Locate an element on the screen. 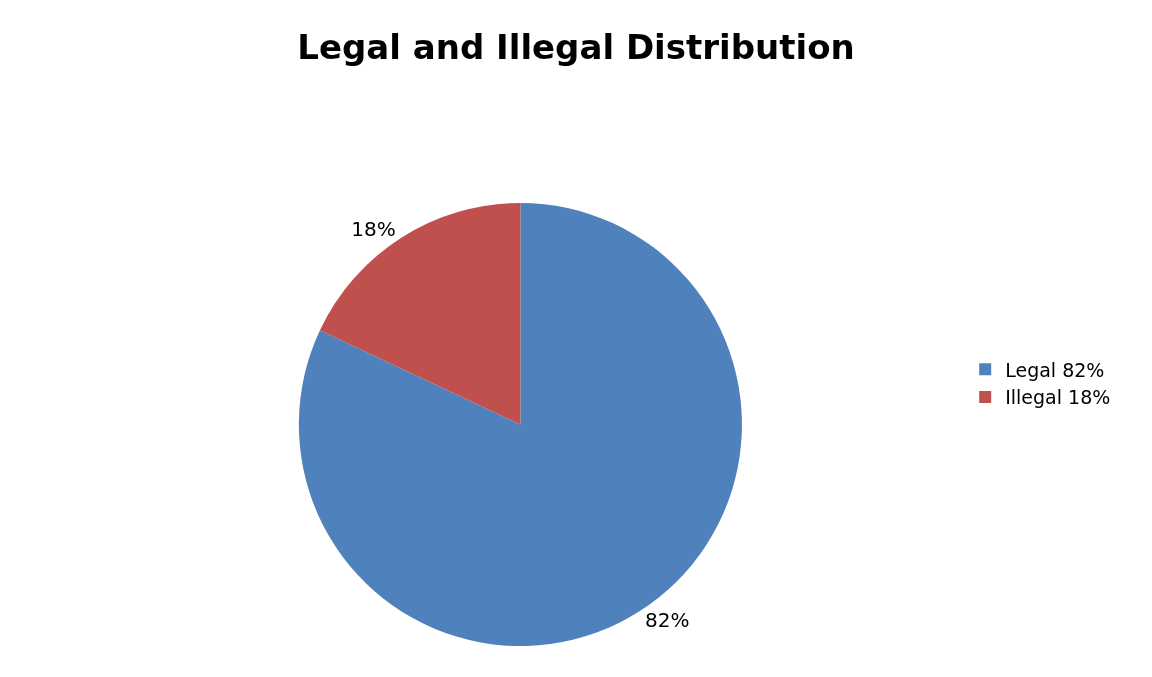 This screenshot has height=677, width=1152. data-label: 18% is located at coordinates (373, 228).